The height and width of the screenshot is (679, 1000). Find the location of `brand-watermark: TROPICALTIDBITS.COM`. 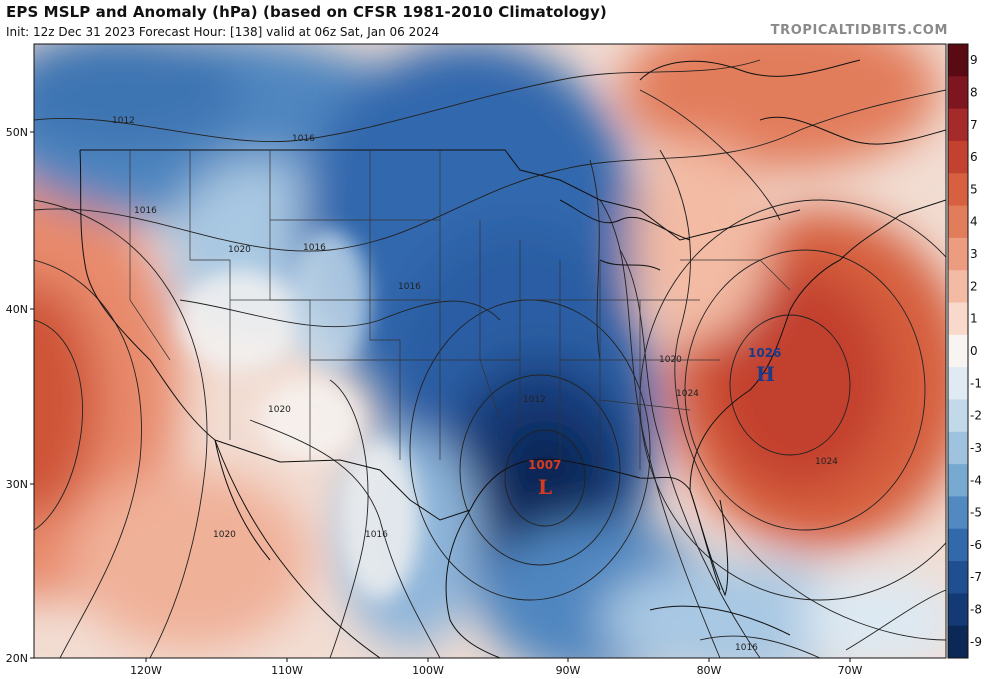

brand-watermark: TROPICALTIDBITS.COM is located at coordinates (859, 30).